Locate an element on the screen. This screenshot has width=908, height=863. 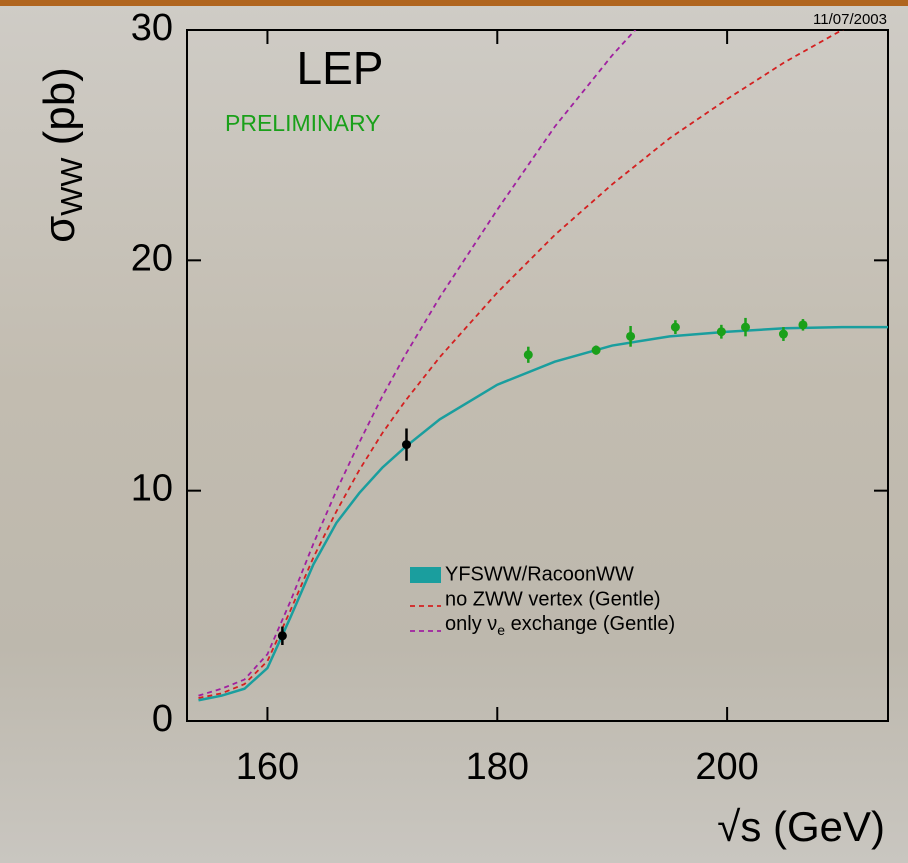
y-tick-label: 30 is located at coordinates (152, 28).